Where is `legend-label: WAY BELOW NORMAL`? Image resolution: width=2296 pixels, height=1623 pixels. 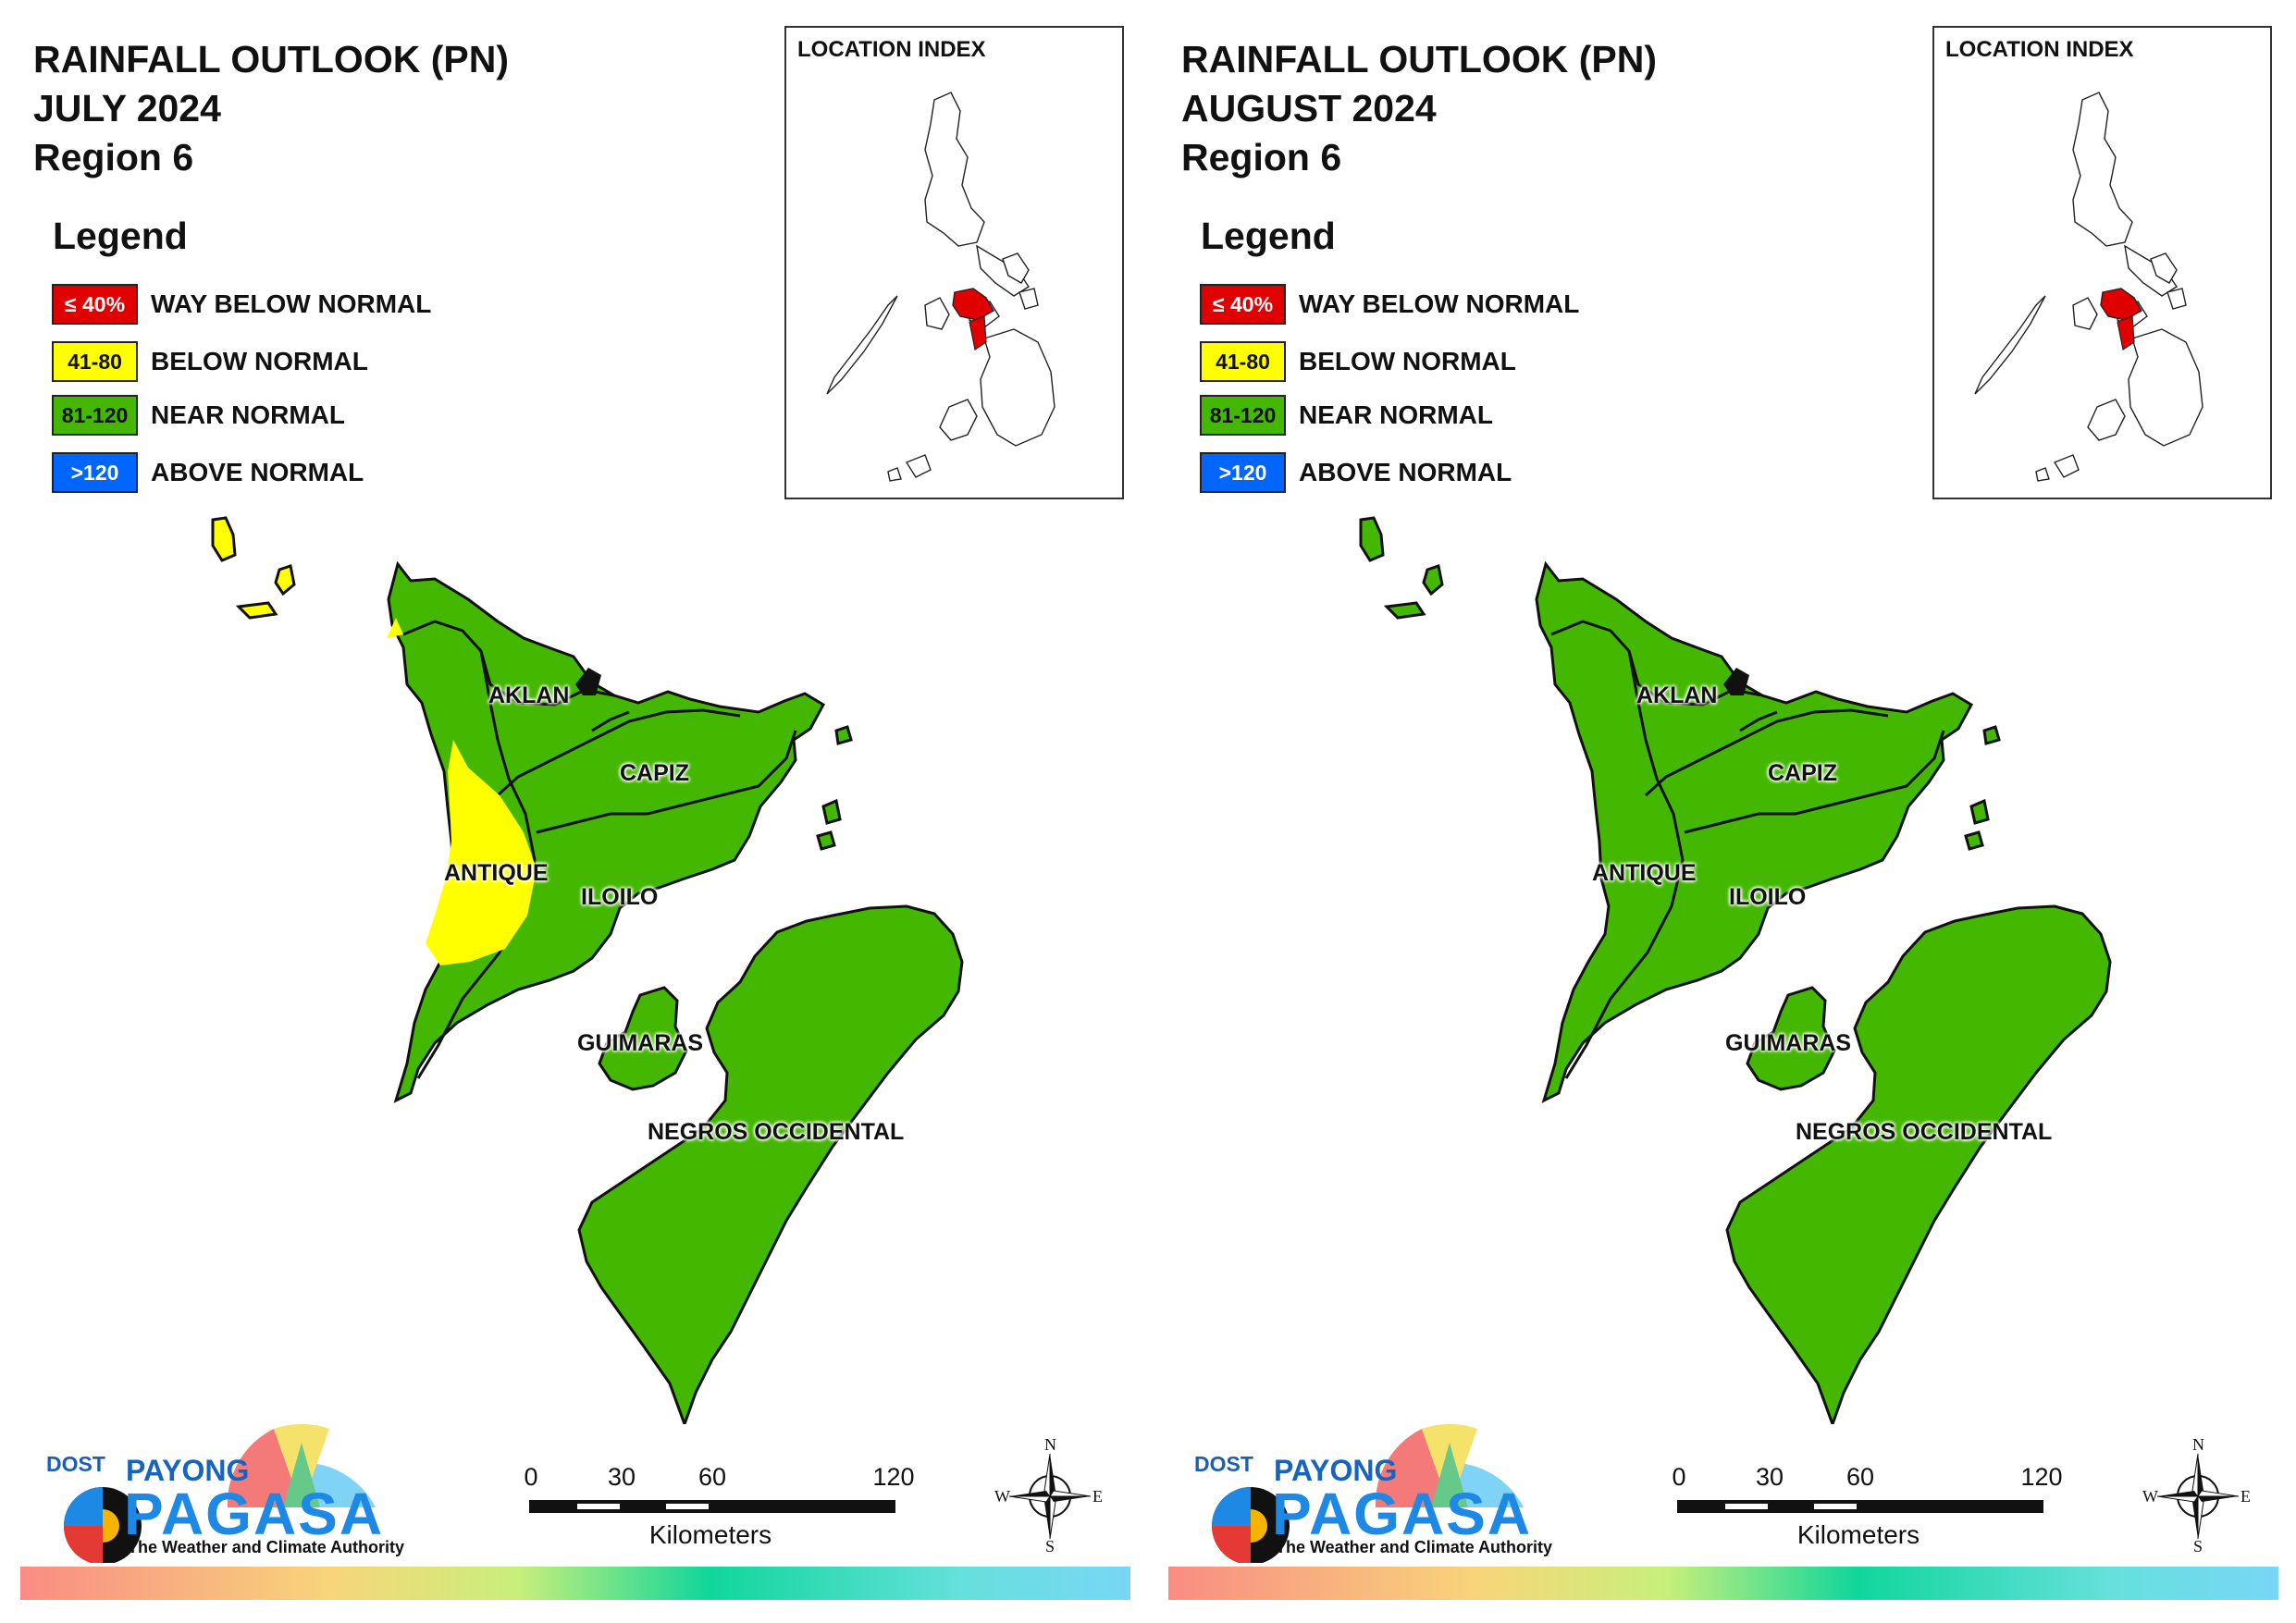
legend-label: WAY BELOW NORMAL is located at coordinates (1439, 303).